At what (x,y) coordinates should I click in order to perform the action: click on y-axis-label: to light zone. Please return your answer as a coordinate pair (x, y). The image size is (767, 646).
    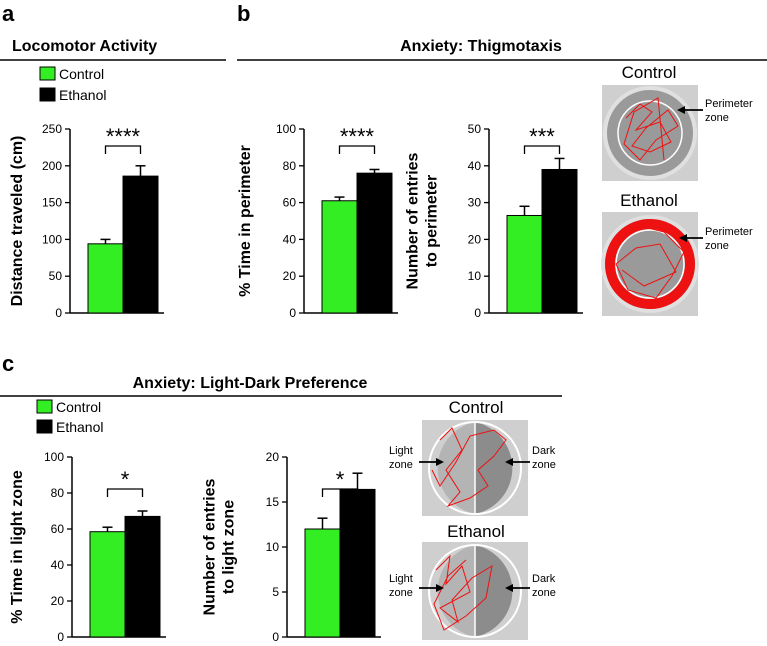
    Looking at the image, I should click on (229, 547).